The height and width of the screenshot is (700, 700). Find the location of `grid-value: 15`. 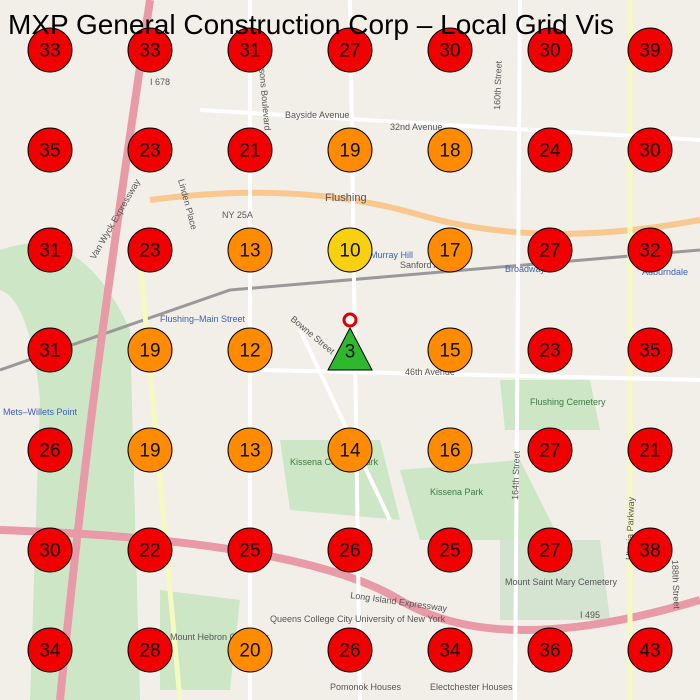

grid-value: 15 is located at coordinates (449, 351).